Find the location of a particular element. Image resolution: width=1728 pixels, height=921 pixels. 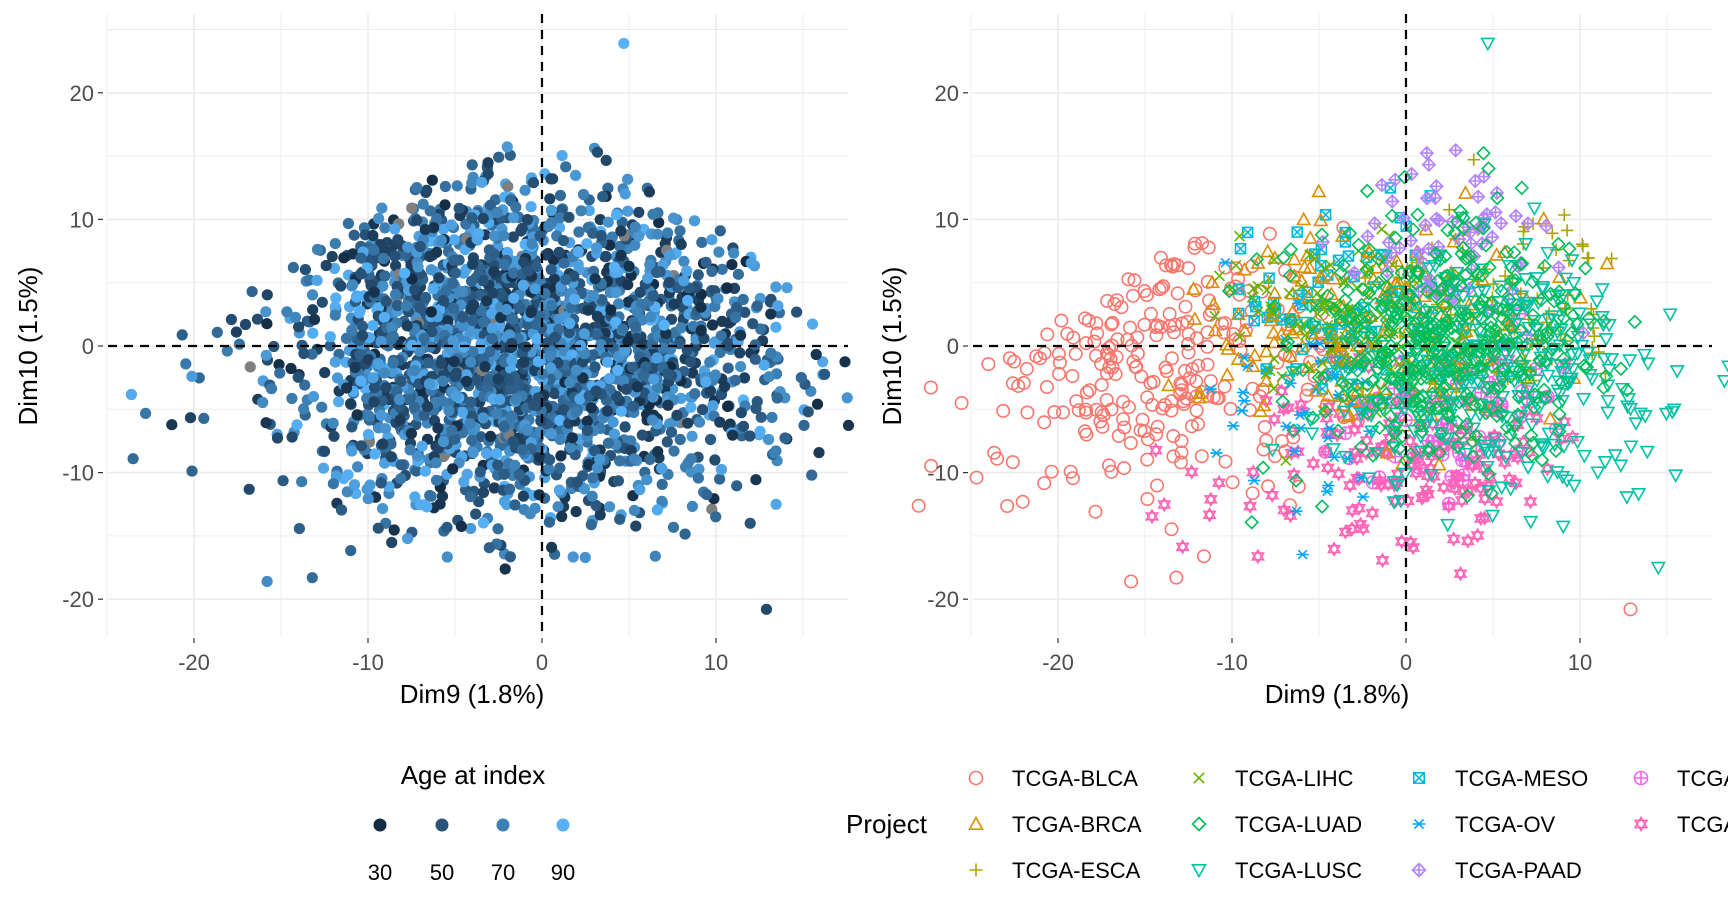

sample-marker-plus is located at coordinates (1556, 249).